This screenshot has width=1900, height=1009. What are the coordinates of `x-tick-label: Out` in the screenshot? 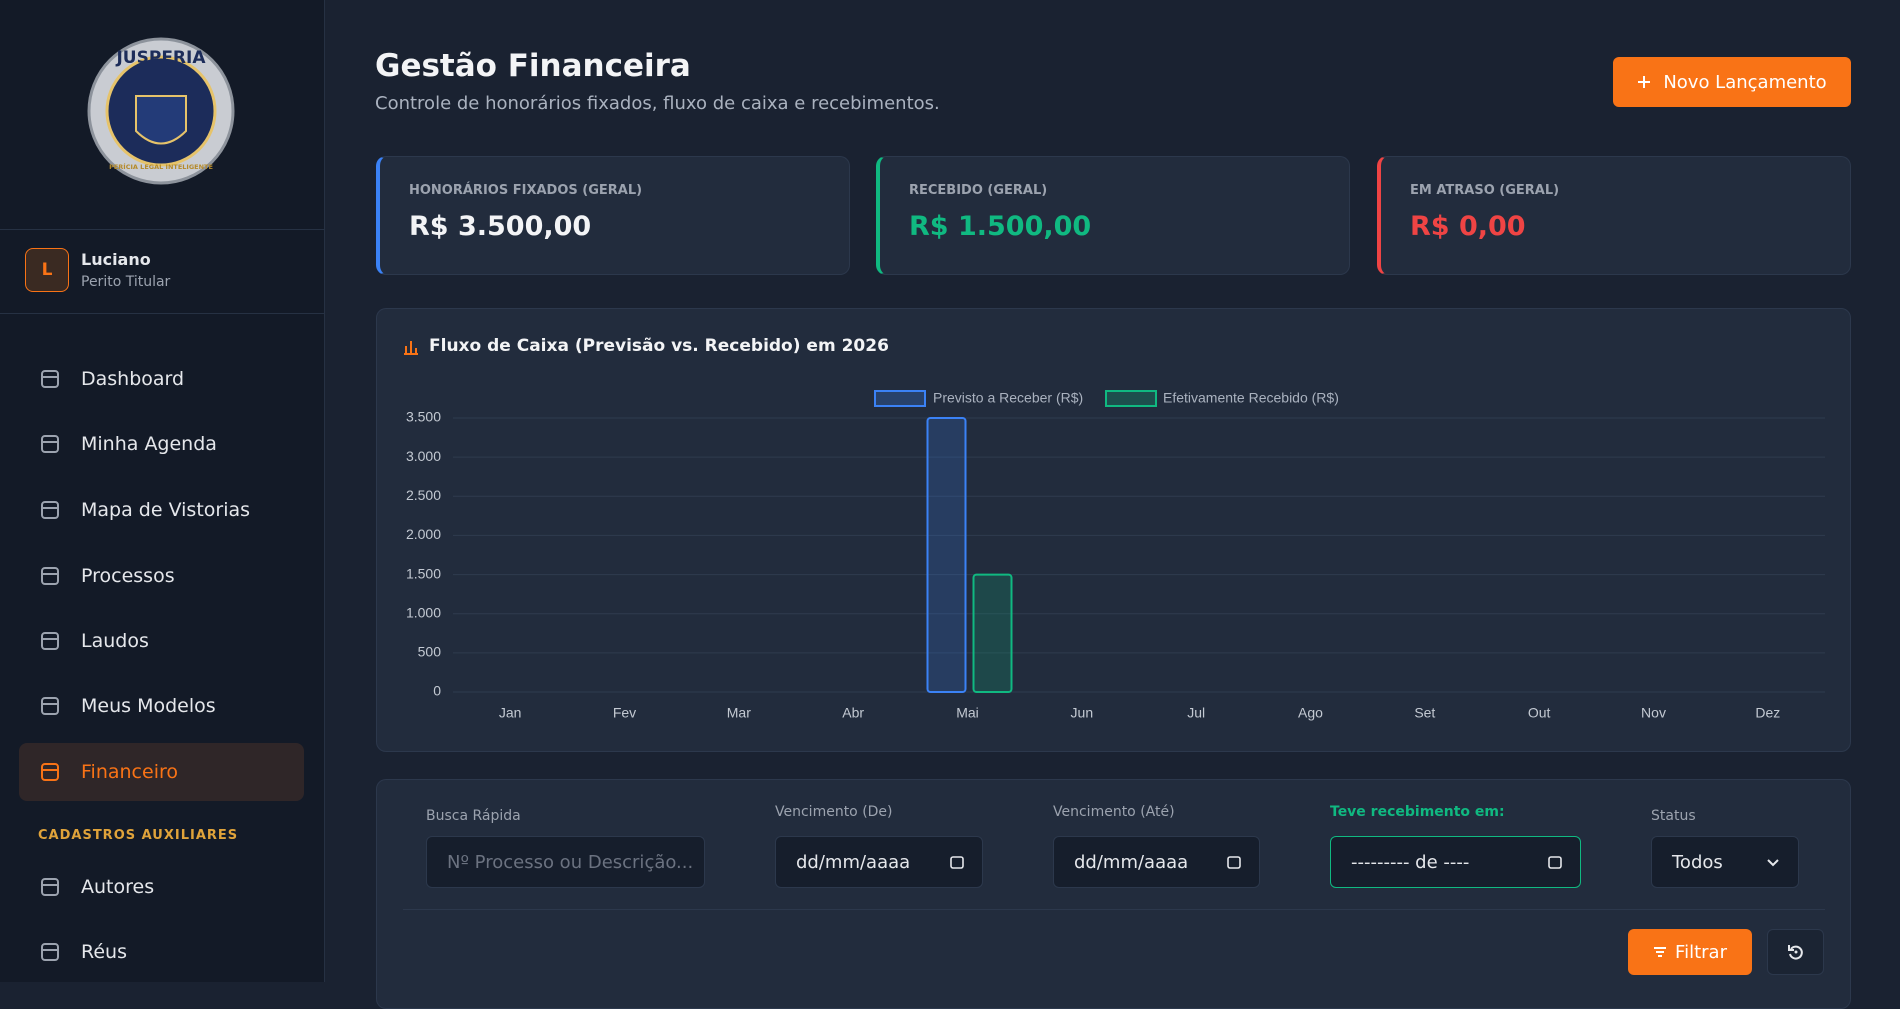 It's located at (1539, 713).